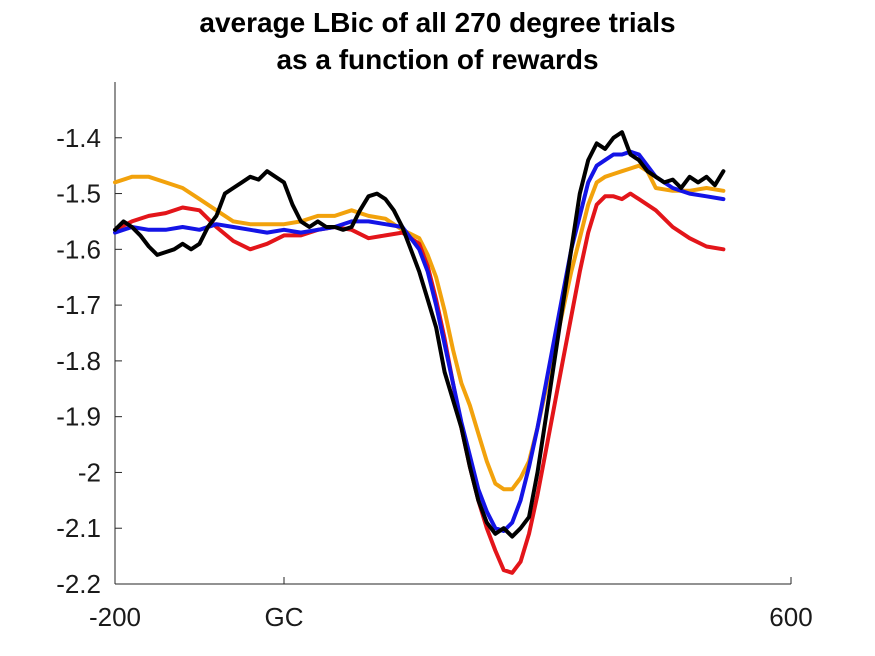 This screenshot has width=875, height=656. What do you see at coordinates (78, 194) in the screenshot?
I see `y-tick-label: -1.5` at bounding box center [78, 194].